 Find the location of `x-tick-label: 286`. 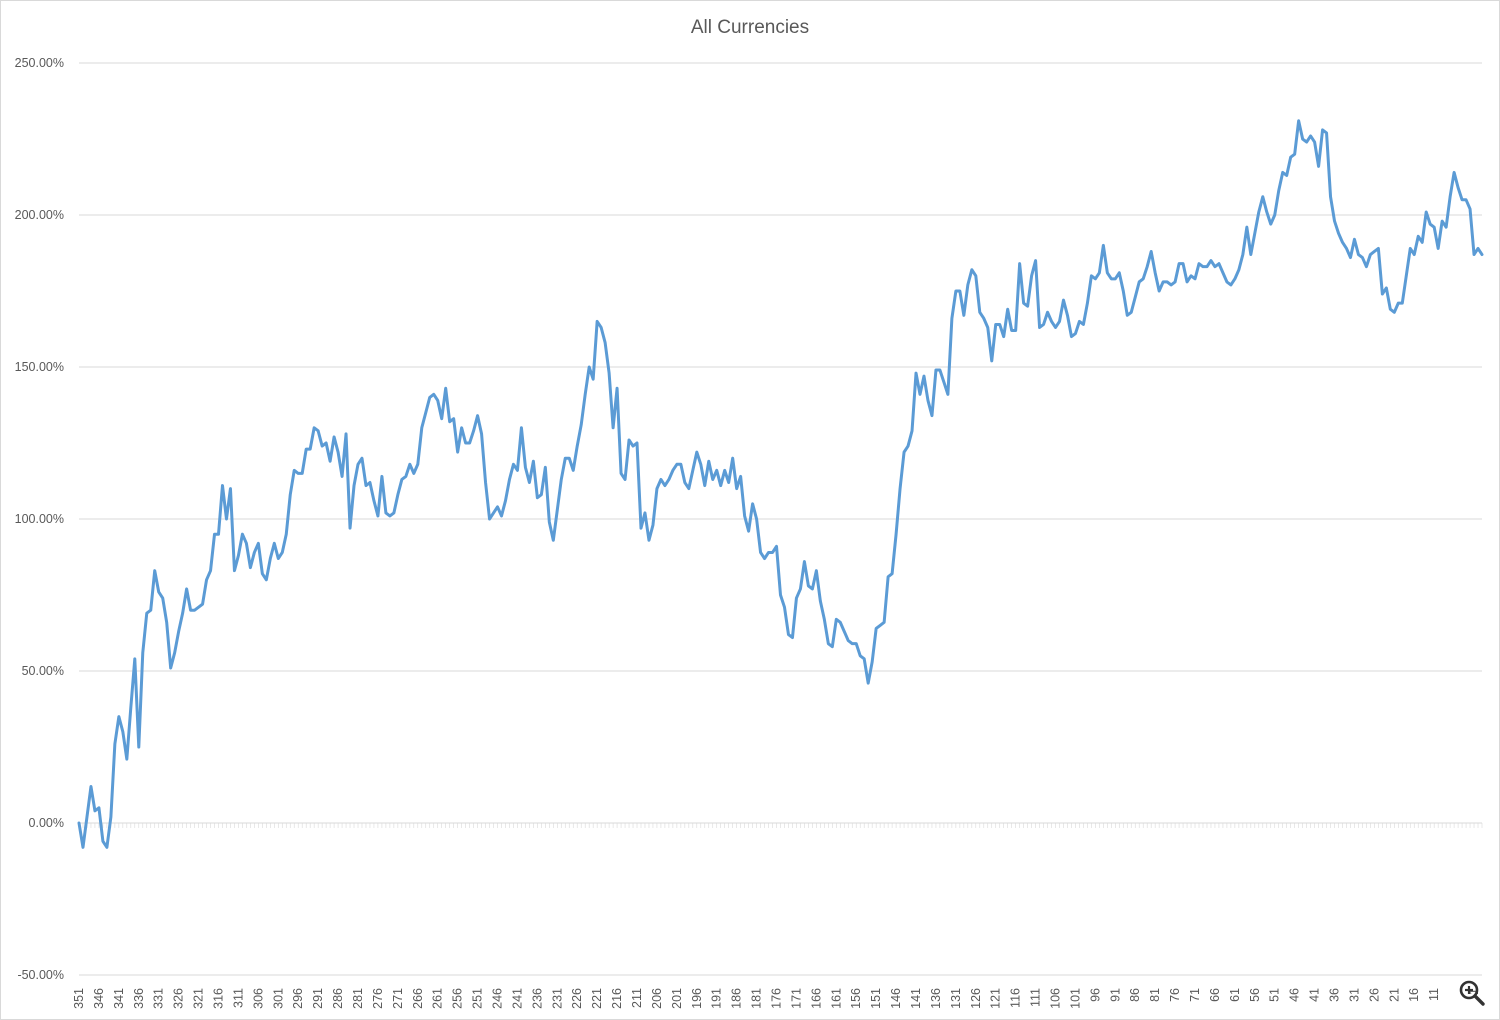

x-tick-label: 286 is located at coordinates (338, 998).